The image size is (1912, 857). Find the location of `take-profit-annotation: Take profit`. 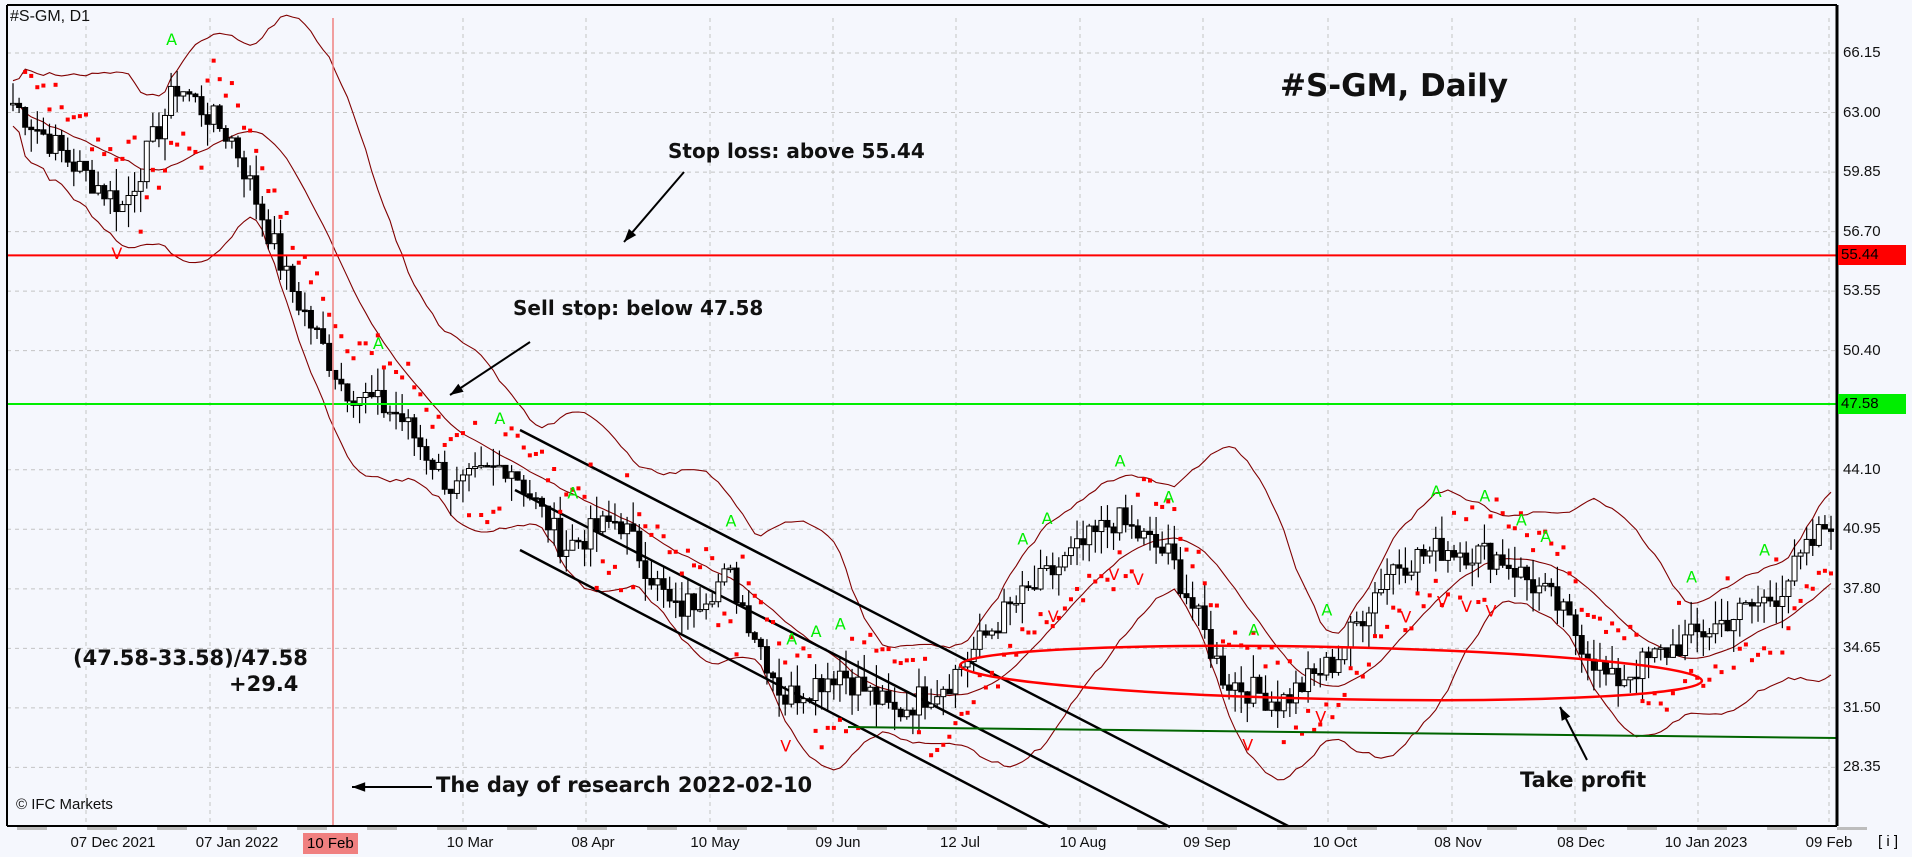

take-profit-annotation: Take profit is located at coordinates (1583, 780).